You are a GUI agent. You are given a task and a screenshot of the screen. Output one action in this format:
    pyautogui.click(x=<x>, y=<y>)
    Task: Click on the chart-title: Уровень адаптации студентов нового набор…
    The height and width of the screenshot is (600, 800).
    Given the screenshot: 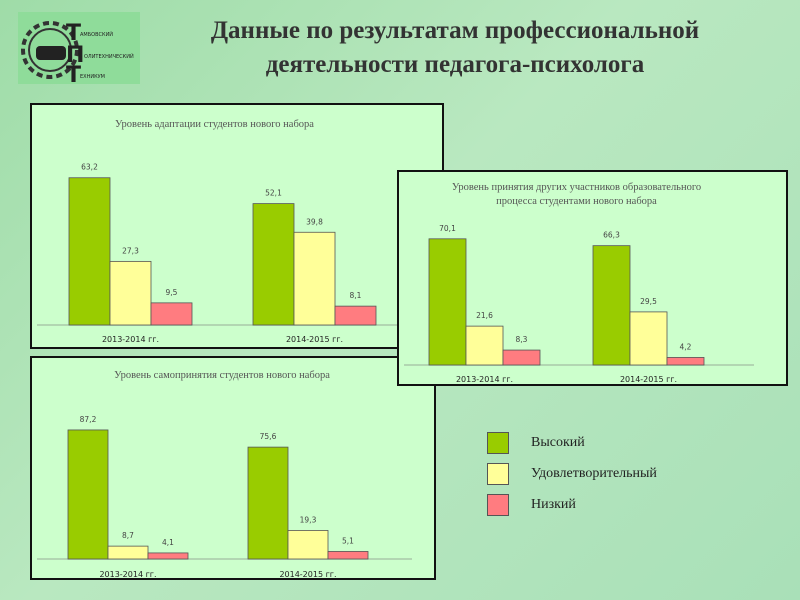 What is the action you would take?
    pyautogui.click(x=214, y=124)
    